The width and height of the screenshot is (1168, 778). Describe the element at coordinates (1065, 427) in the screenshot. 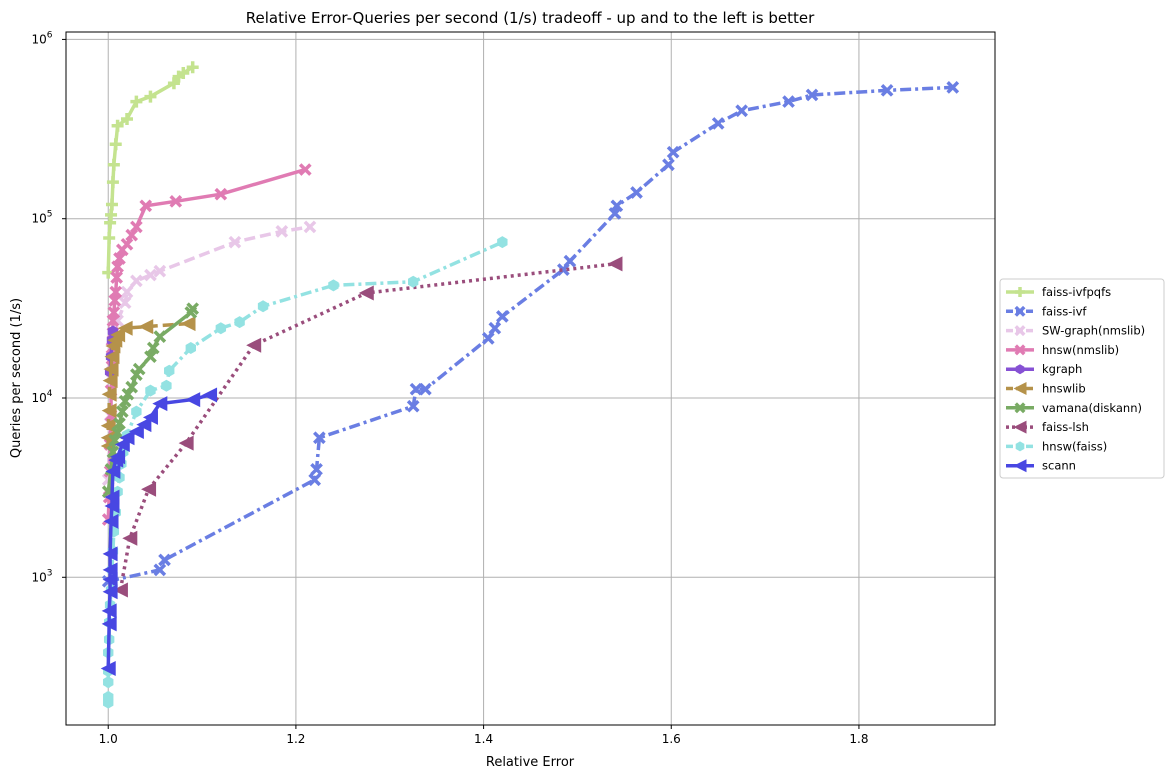

I see `legend-label: faiss-lsh` at that location.